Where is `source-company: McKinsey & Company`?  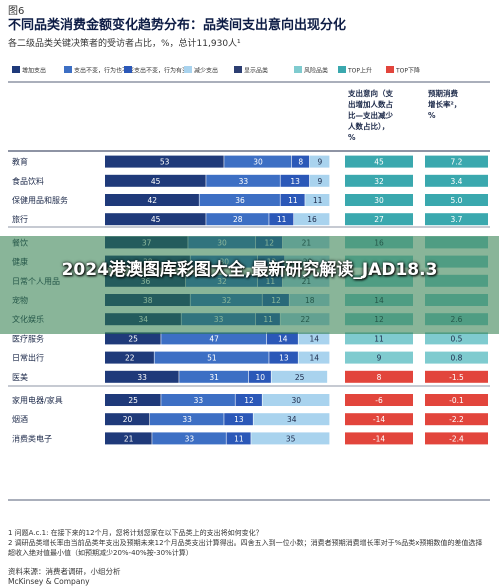
source-company: McKinsey & Company is located at coordinates (49, 581).